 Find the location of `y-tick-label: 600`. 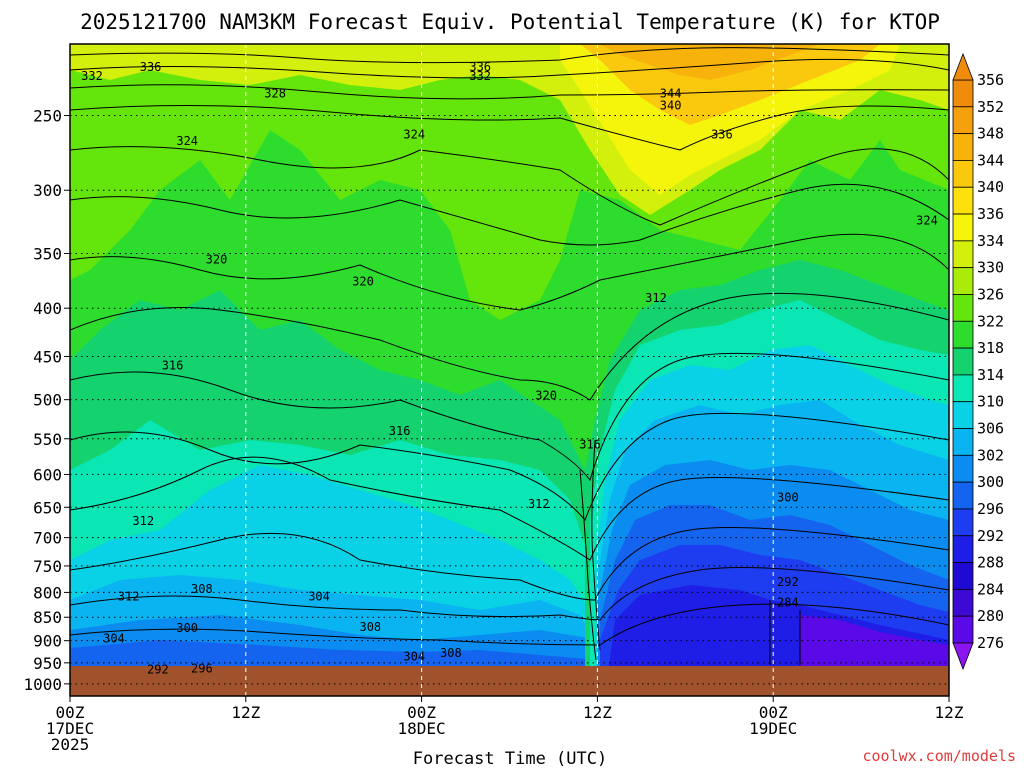

y-tick-label: 600 is located at coordinates (47, 474).